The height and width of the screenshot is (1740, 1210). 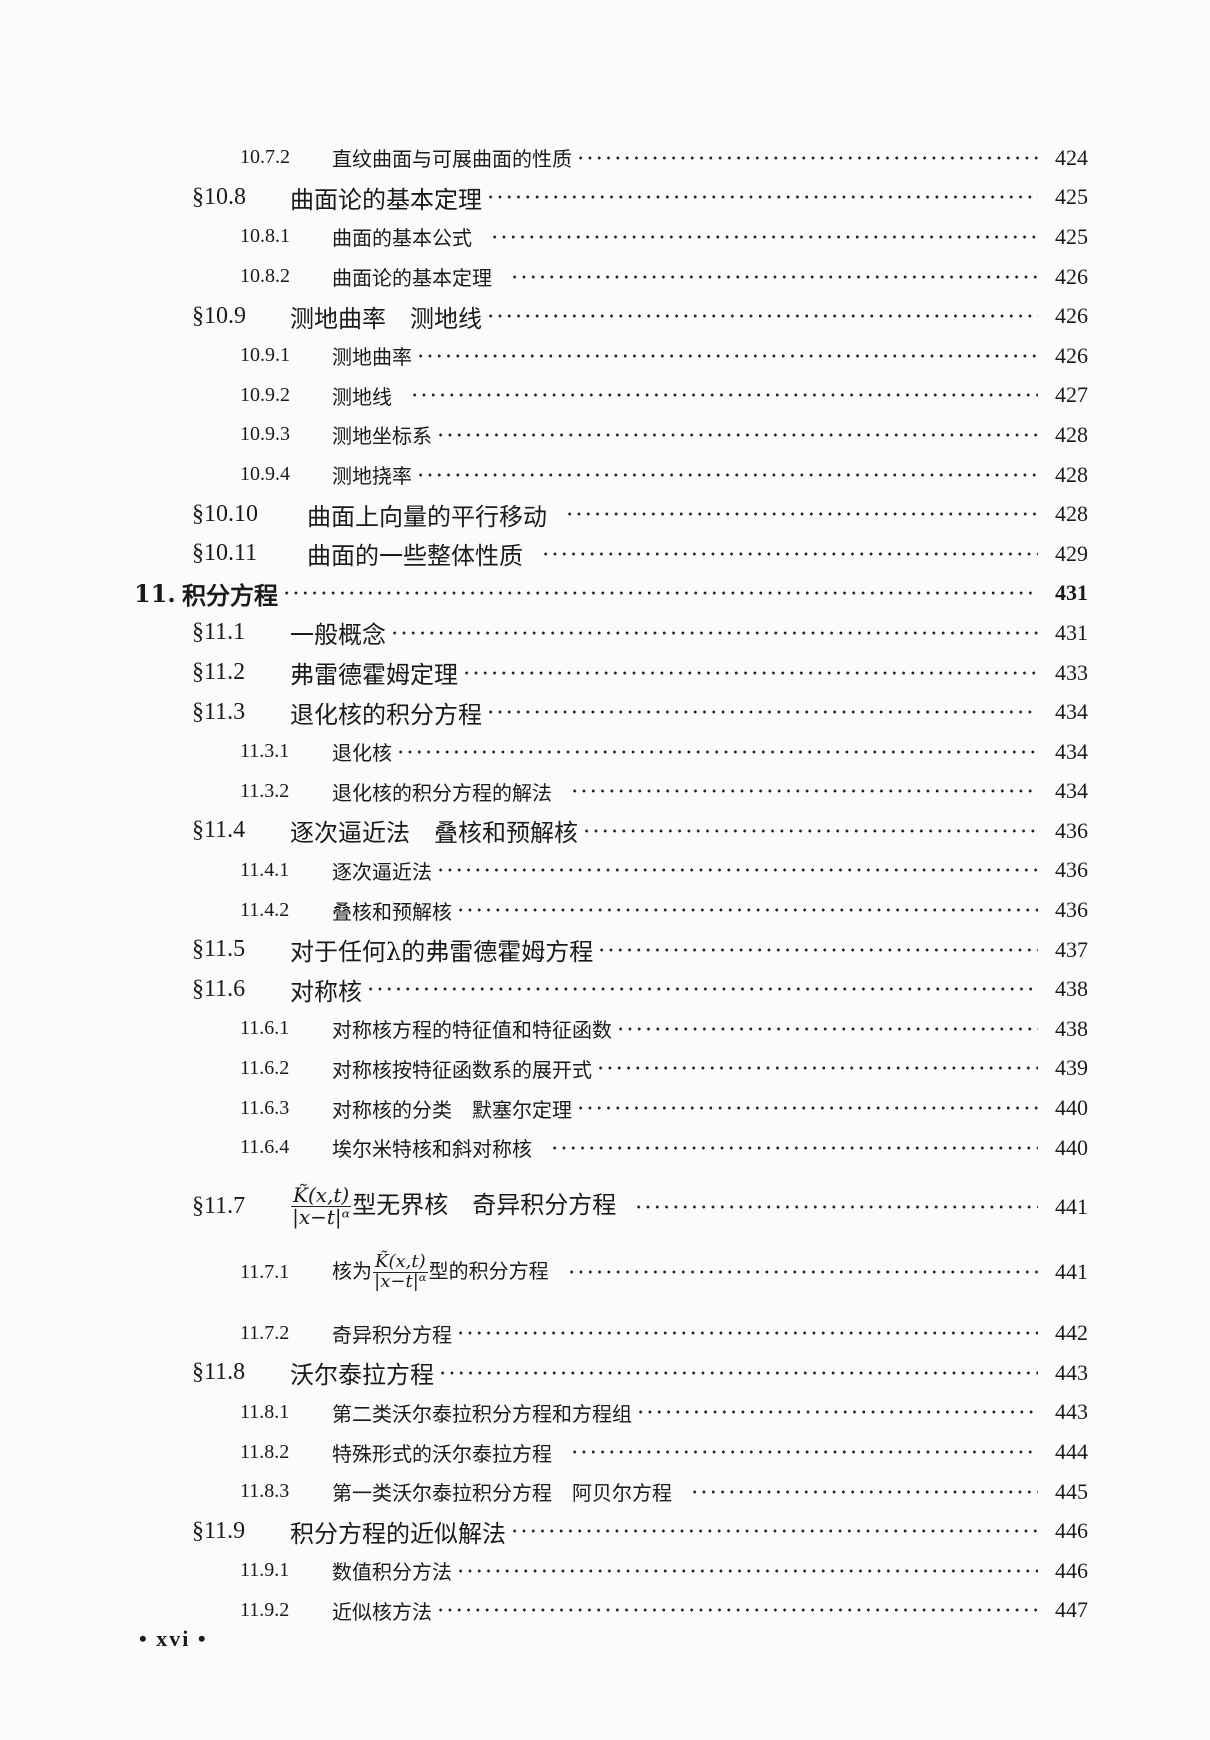 What do you see at coordinates (362, 753) in the screenshot?
I see `title-text: 退化核` at bounding box center [362, 753].